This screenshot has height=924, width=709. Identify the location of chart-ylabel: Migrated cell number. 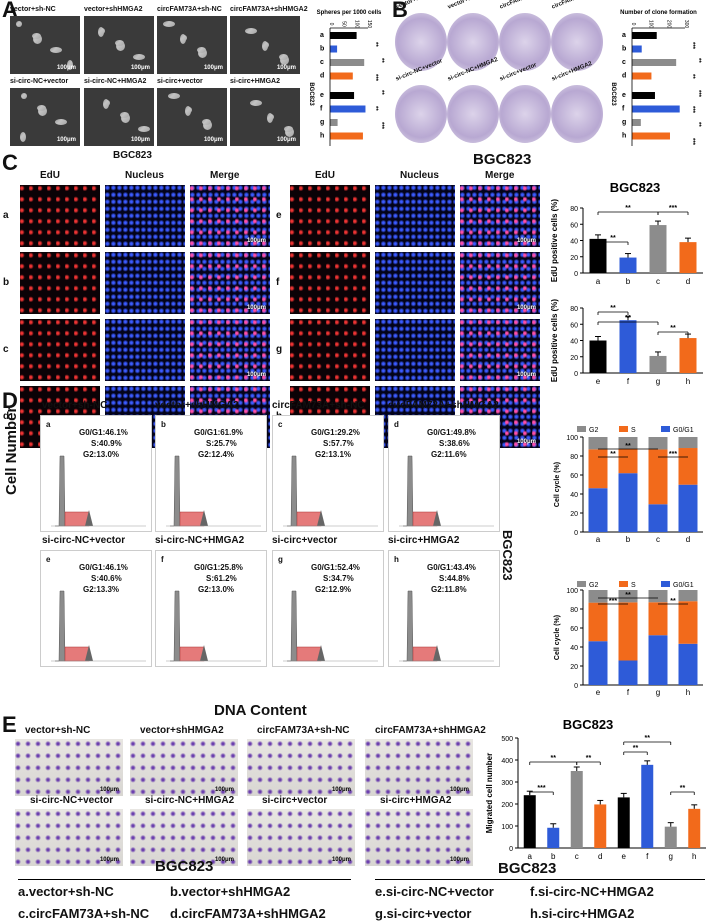
(489, 793).